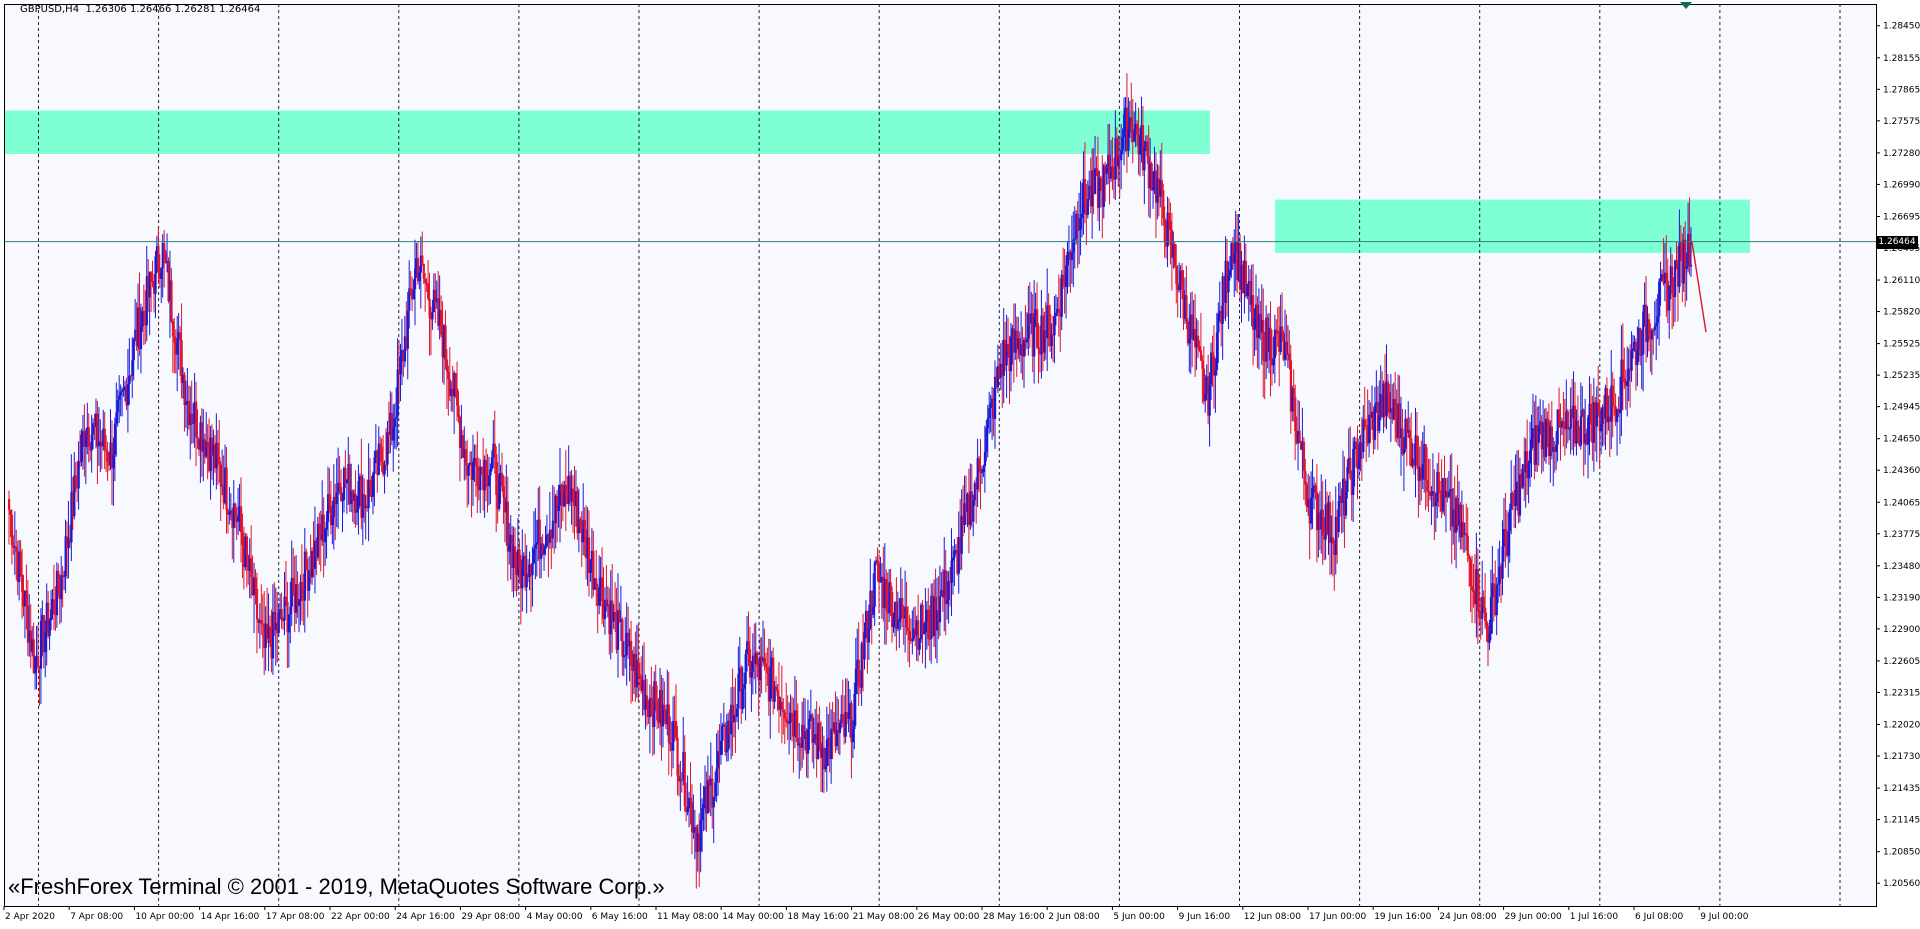  I want to click on x-tick-label: 11 May 08:00, so click(688, 917).